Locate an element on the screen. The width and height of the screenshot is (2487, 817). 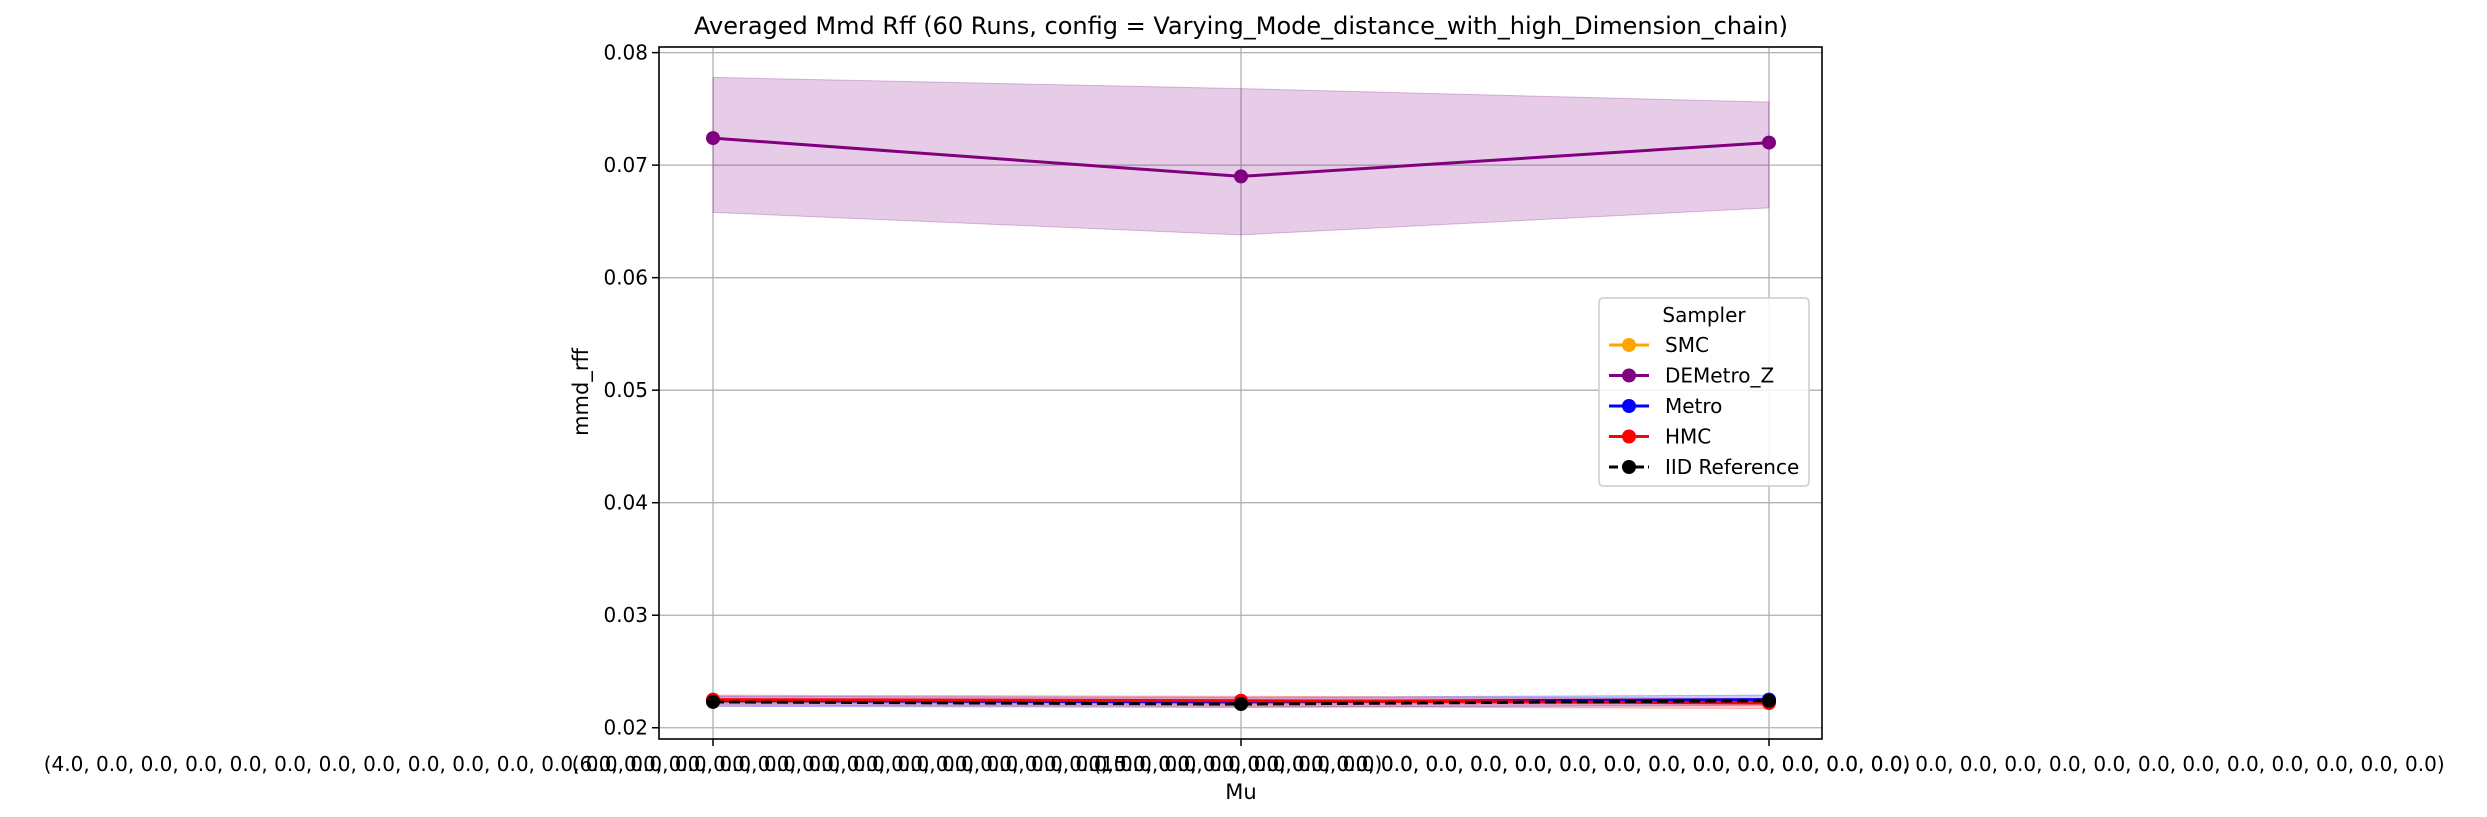
y-tick-label: 0.06 is located at coordinates (625, 278).